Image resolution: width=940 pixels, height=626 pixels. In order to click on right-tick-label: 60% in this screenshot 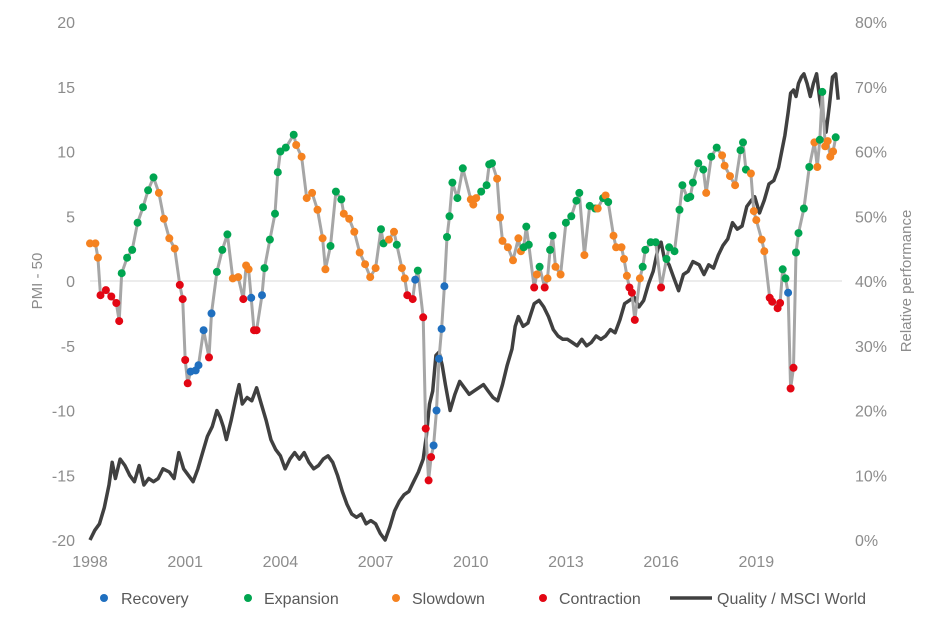, I will do `click(871, 153)`.